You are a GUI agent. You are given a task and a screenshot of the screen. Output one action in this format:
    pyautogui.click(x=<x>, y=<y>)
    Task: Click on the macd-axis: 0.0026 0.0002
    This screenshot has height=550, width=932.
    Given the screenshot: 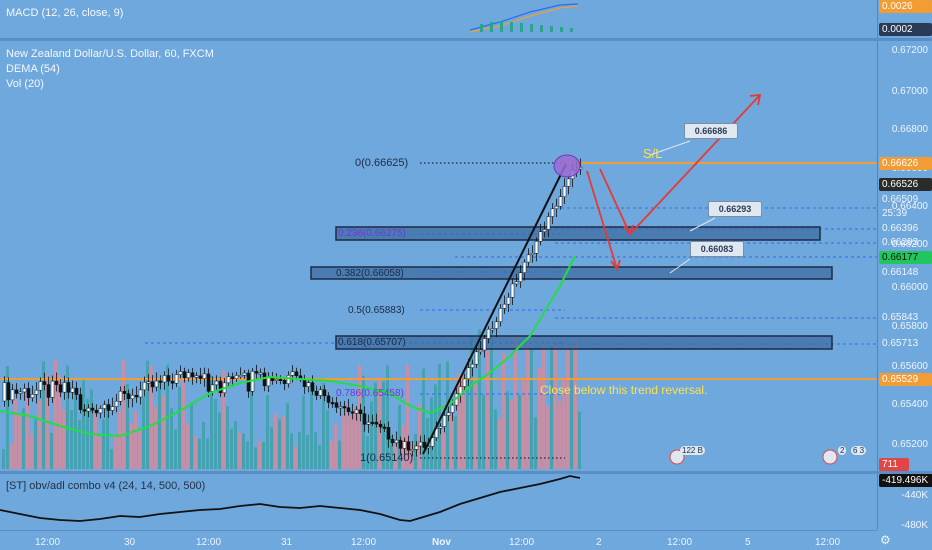 What is the action you would take?
    pyautogui.click(x=904, y=19)
    